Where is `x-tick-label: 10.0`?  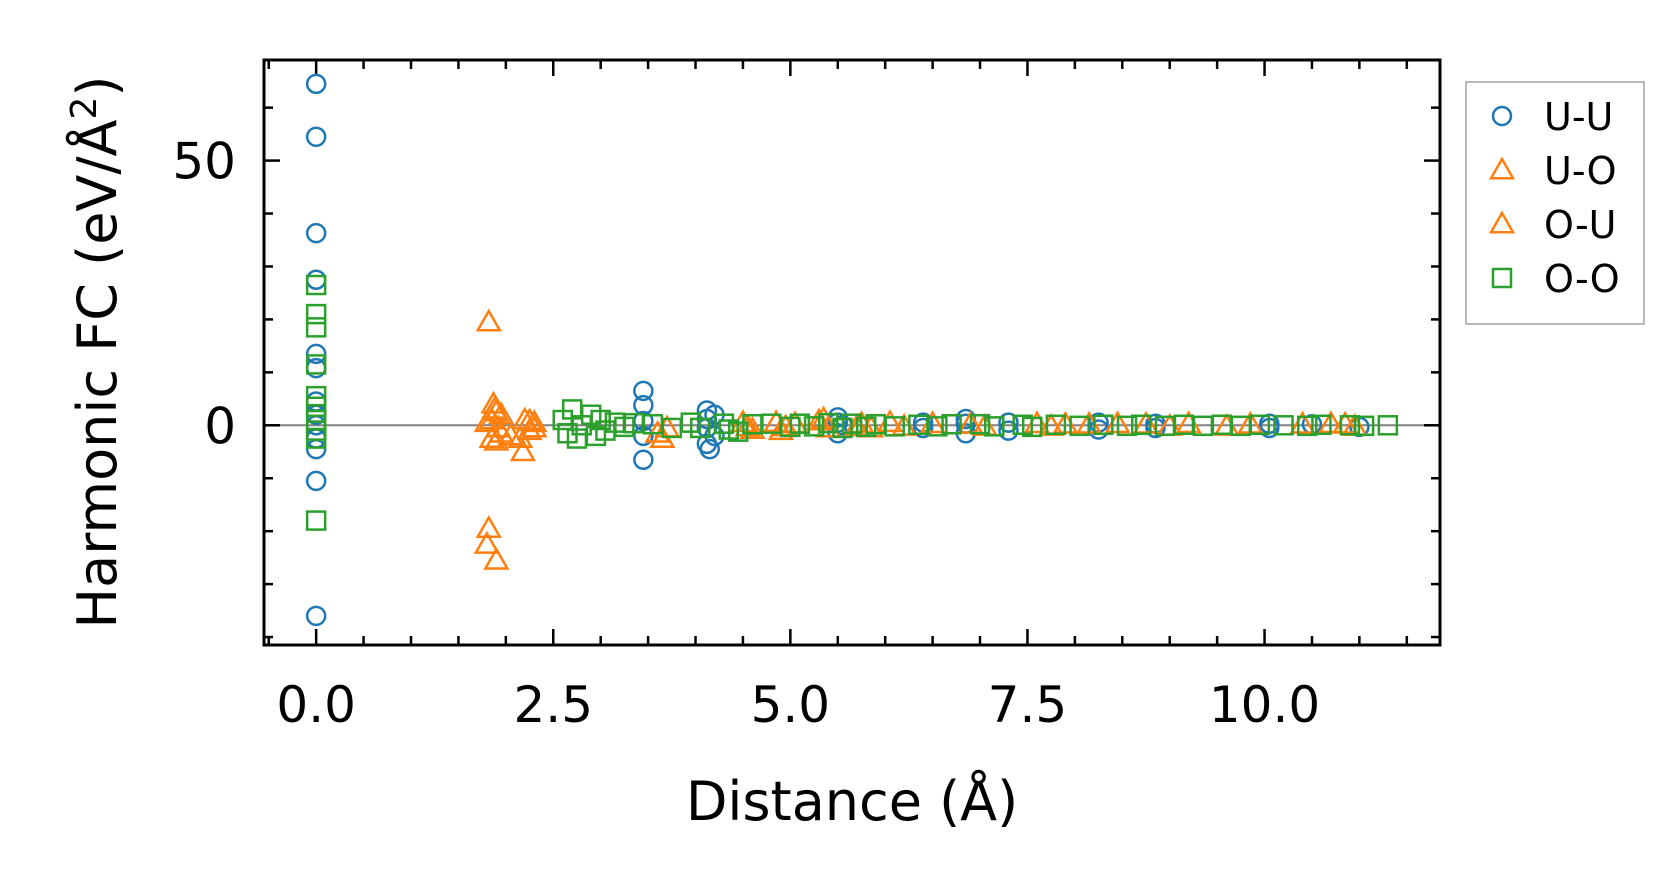
x-tick-label: 10.0 is located at coordinates (1264, 705).